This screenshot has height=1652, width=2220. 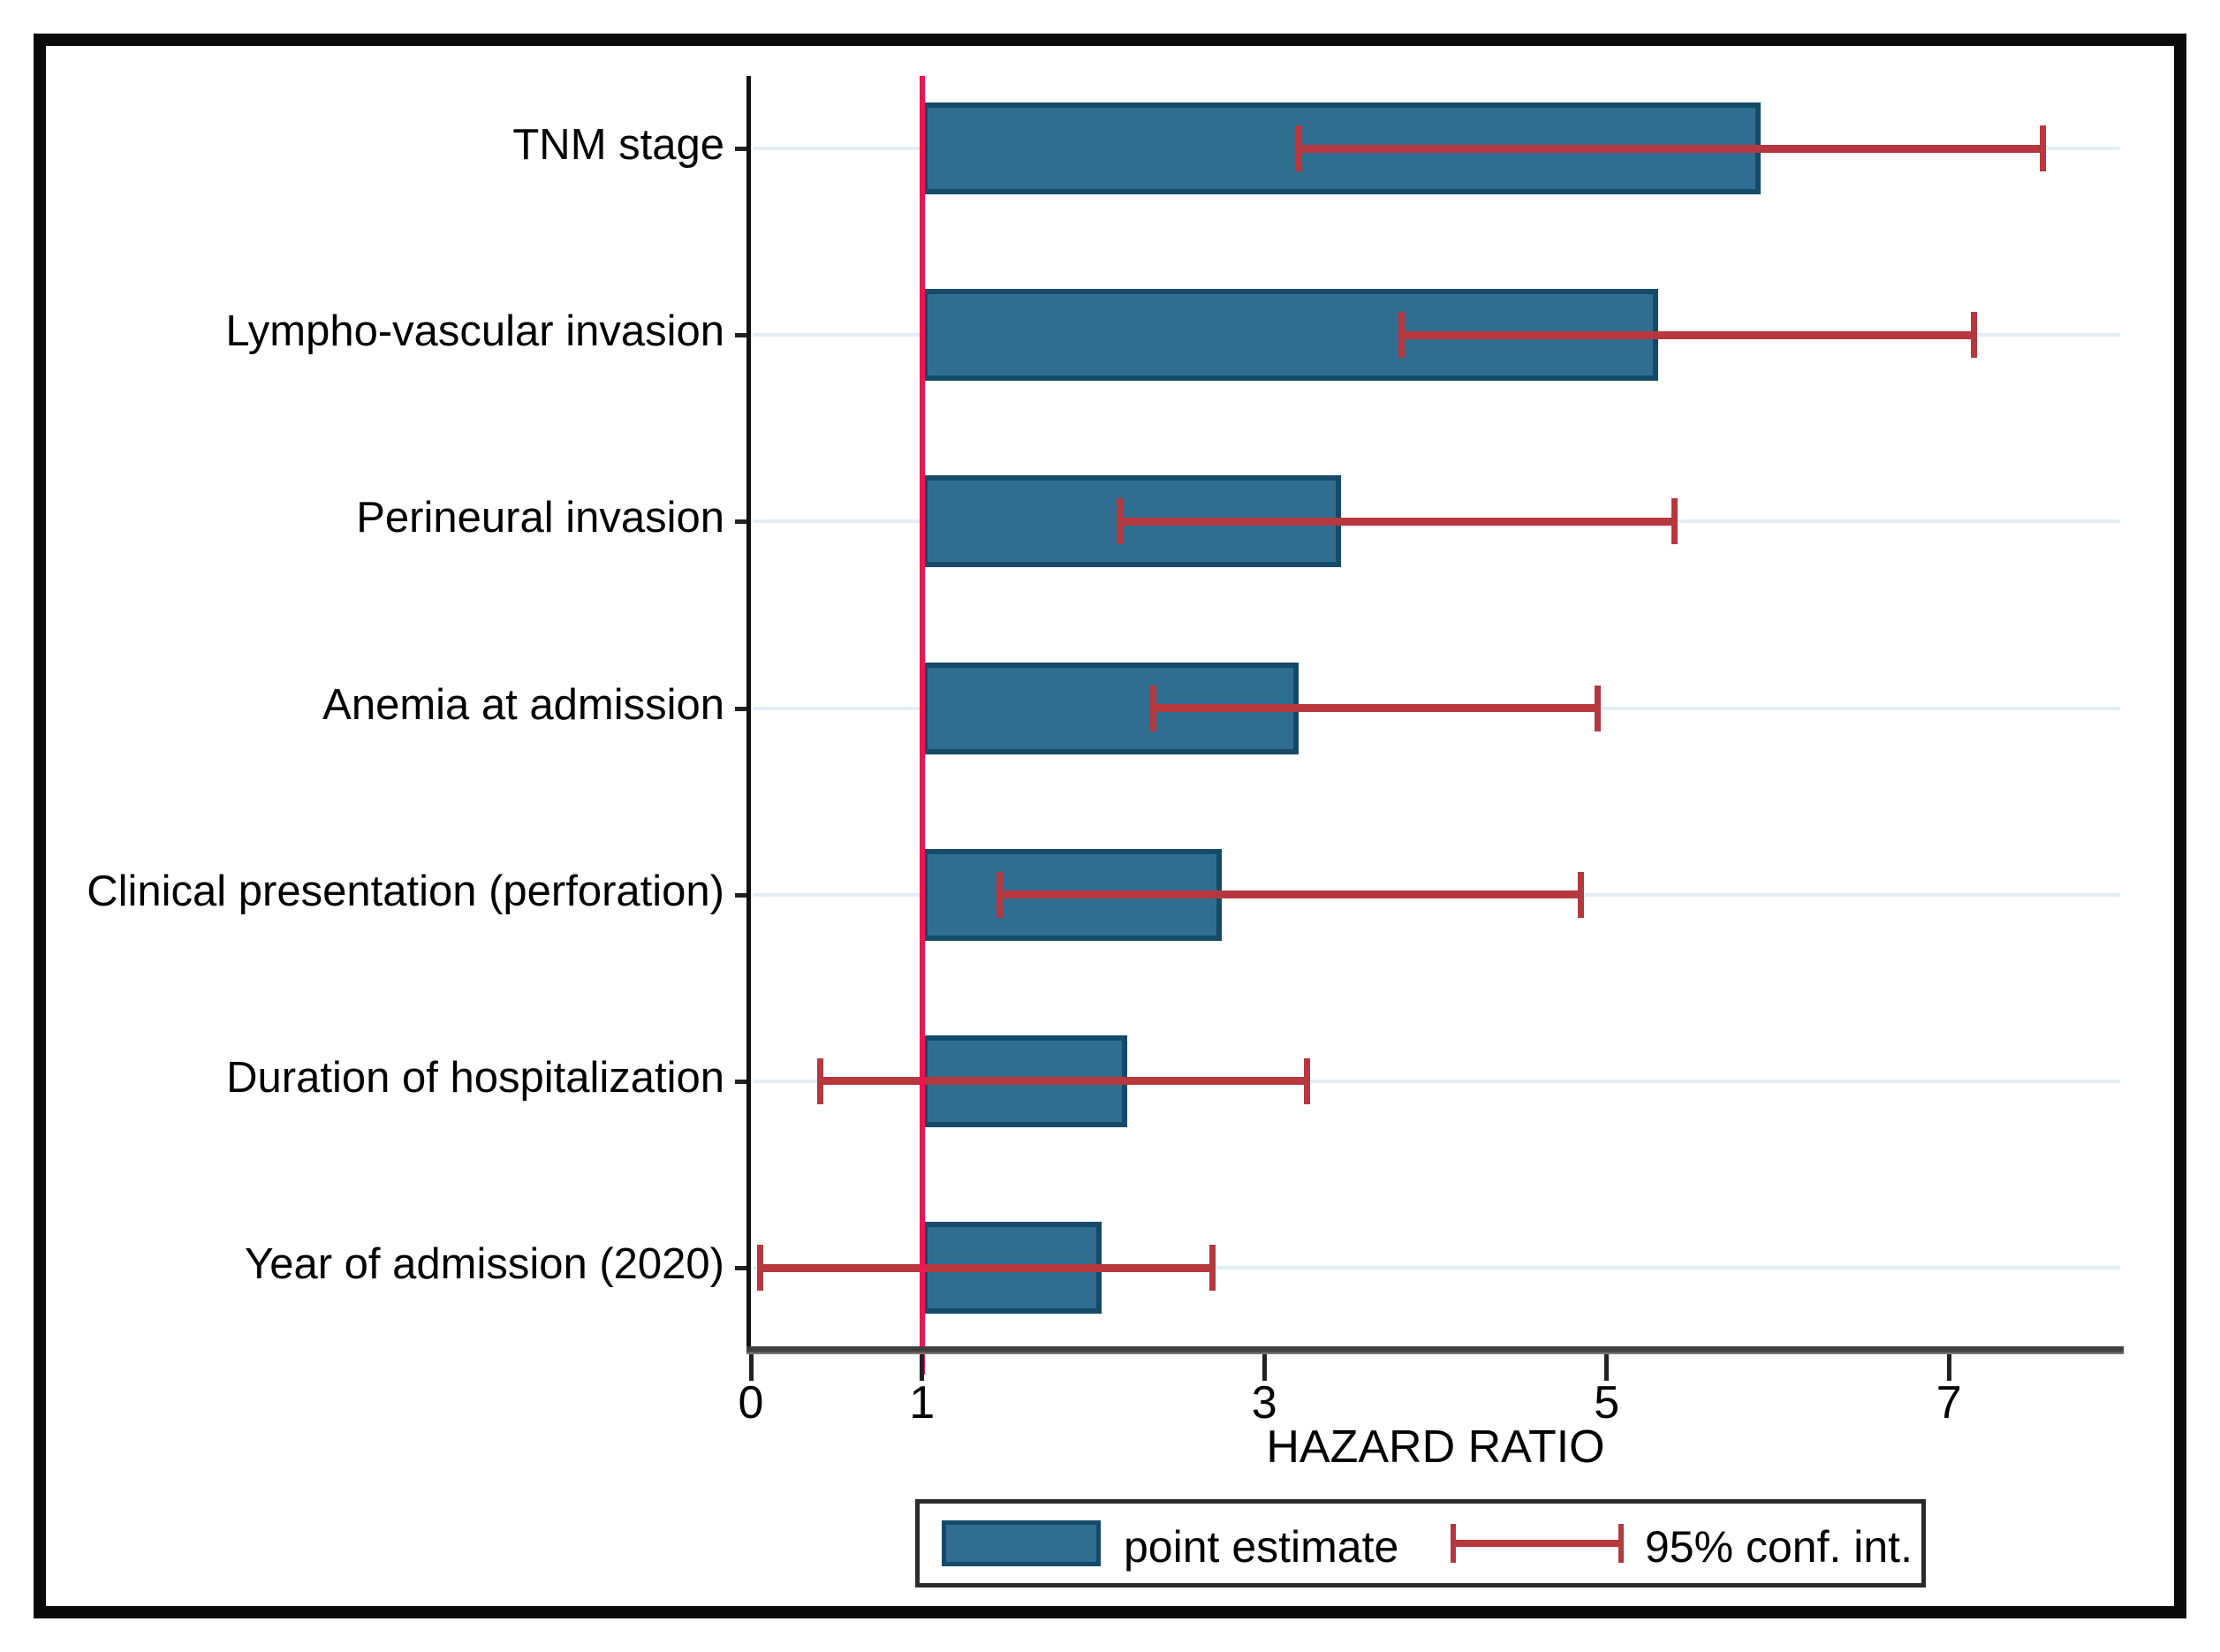 What do you see at coordinates (1264, 1402) in the screenshot?
I see `x-tick-label: 3` at bounding box center [1264, 1402].